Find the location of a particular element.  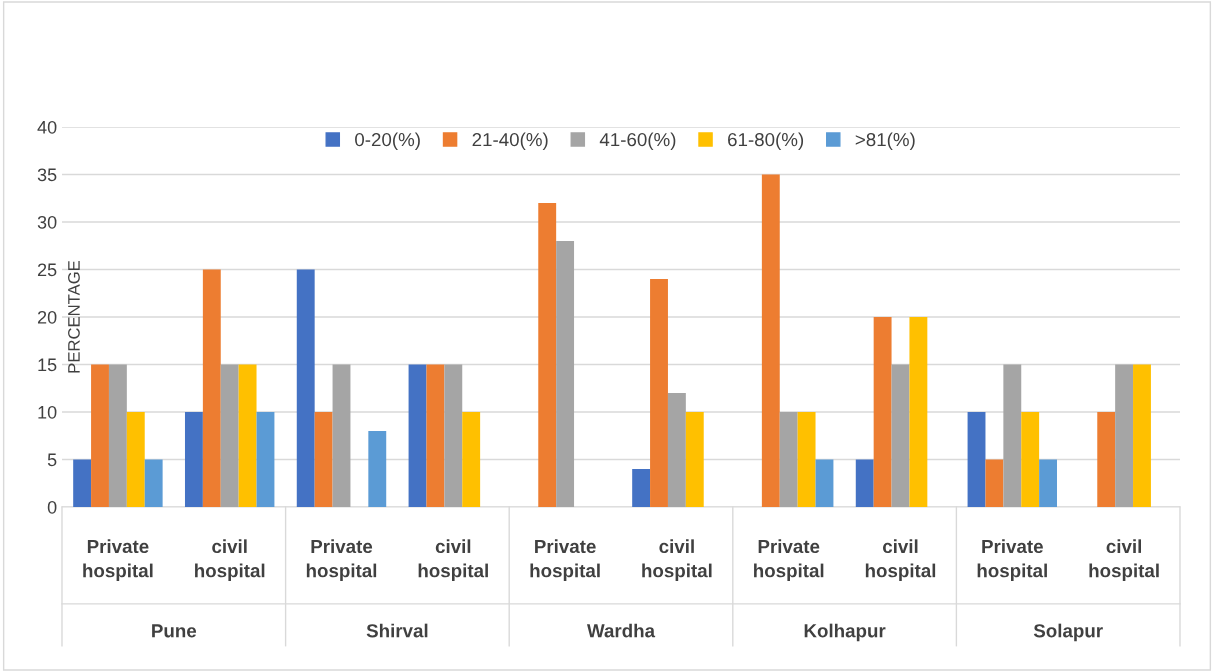

legend-label: 61-80(%) is located at coordinates (766, 141).